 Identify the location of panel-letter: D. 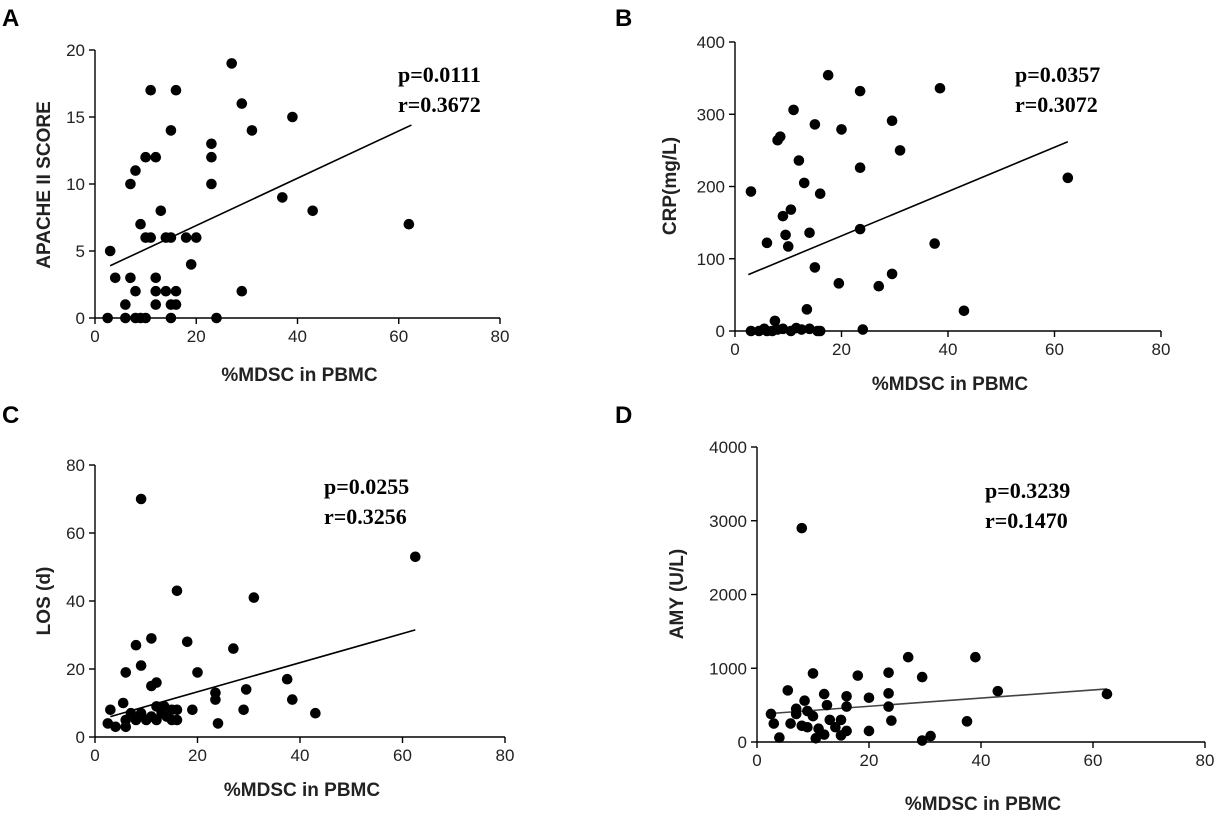
(623, 415).